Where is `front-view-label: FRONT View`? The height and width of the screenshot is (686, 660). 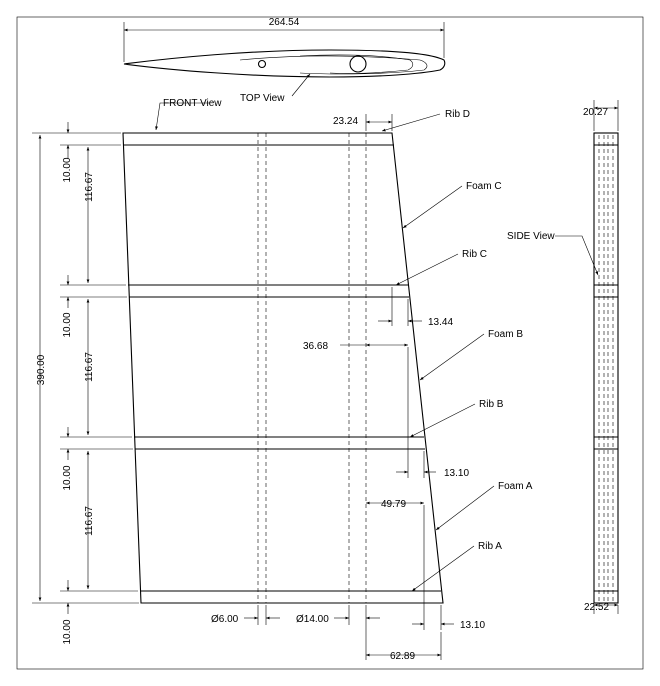 front-view-label: FRONT View is located at coordinates (192, 103).